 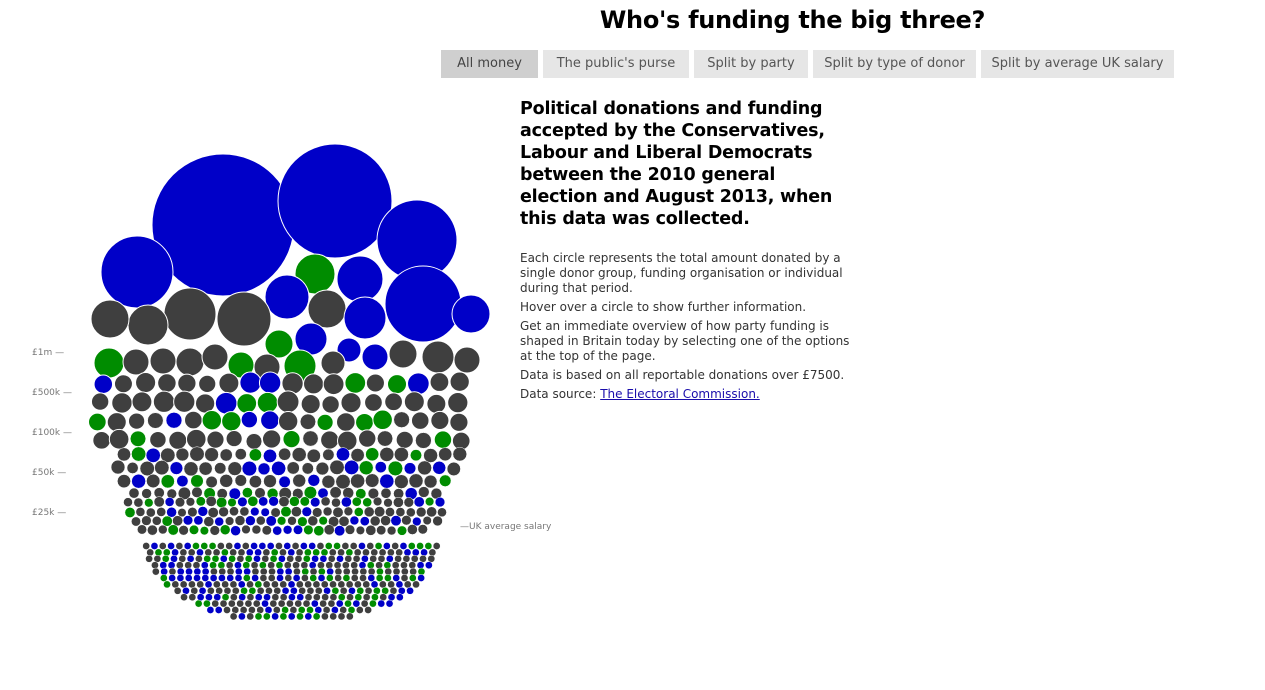 I want to click on tab-all-money: All money, so click(x=489, y=64).